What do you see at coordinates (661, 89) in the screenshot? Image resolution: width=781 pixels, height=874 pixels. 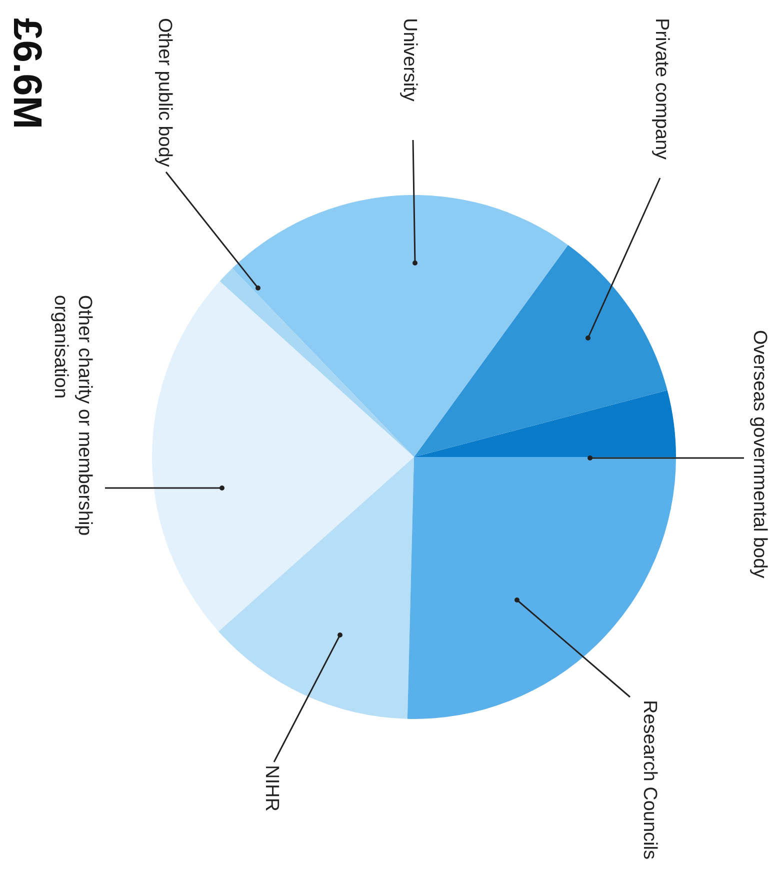 I see `slice-label: Private company` at bounding box center [661, 89].